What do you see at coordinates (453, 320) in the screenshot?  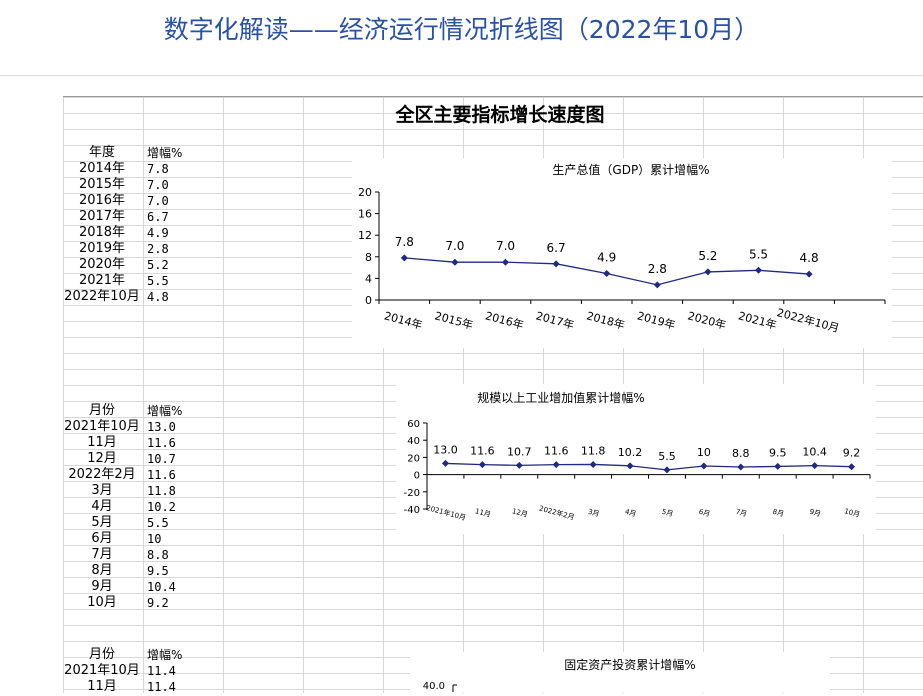 I see `x-tick-label: 2015年` at bounding box center [453, 320].